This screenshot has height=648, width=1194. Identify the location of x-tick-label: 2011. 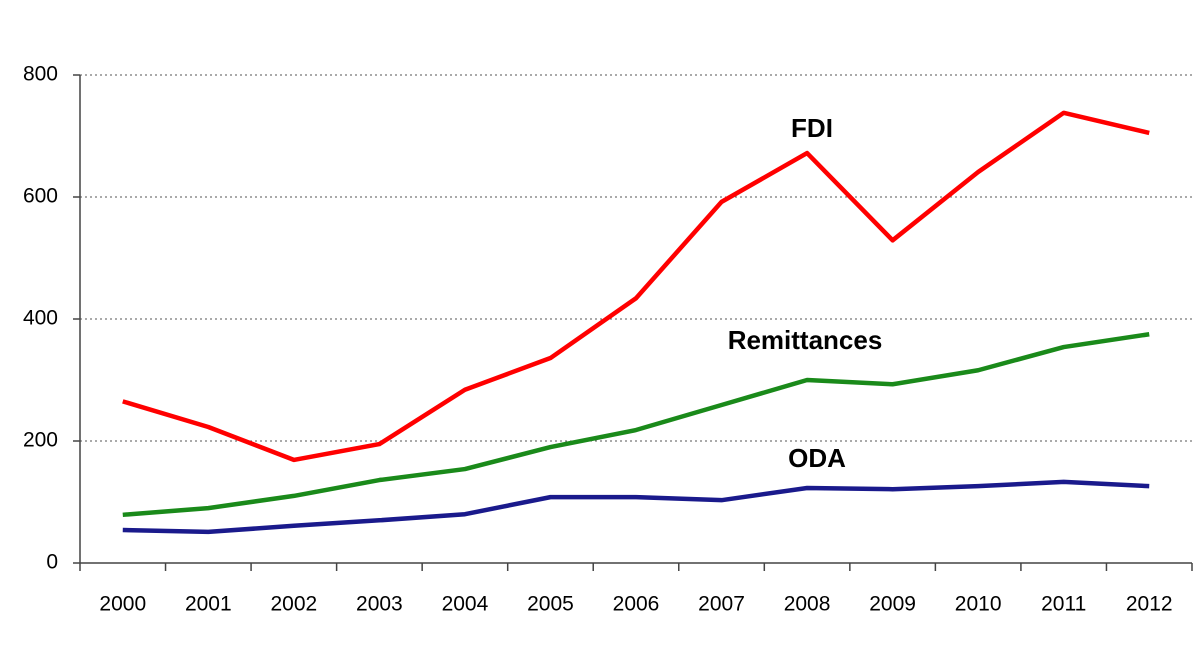
(1063, 604).